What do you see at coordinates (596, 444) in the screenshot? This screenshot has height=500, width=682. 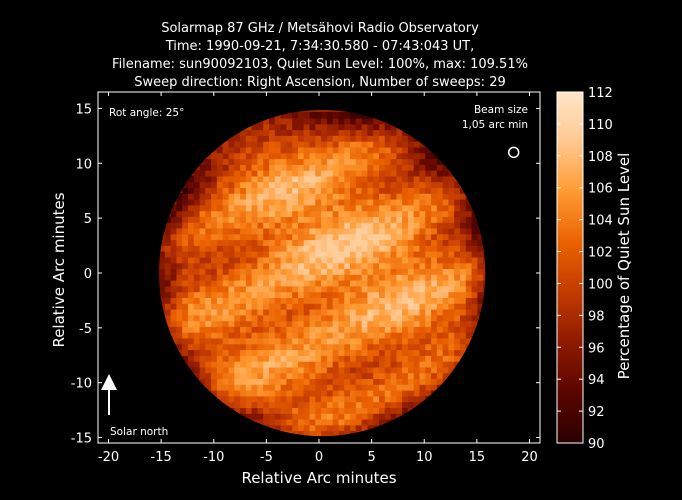 I see `colorbar-tick-label: 90` at bounding box center [596, 444].